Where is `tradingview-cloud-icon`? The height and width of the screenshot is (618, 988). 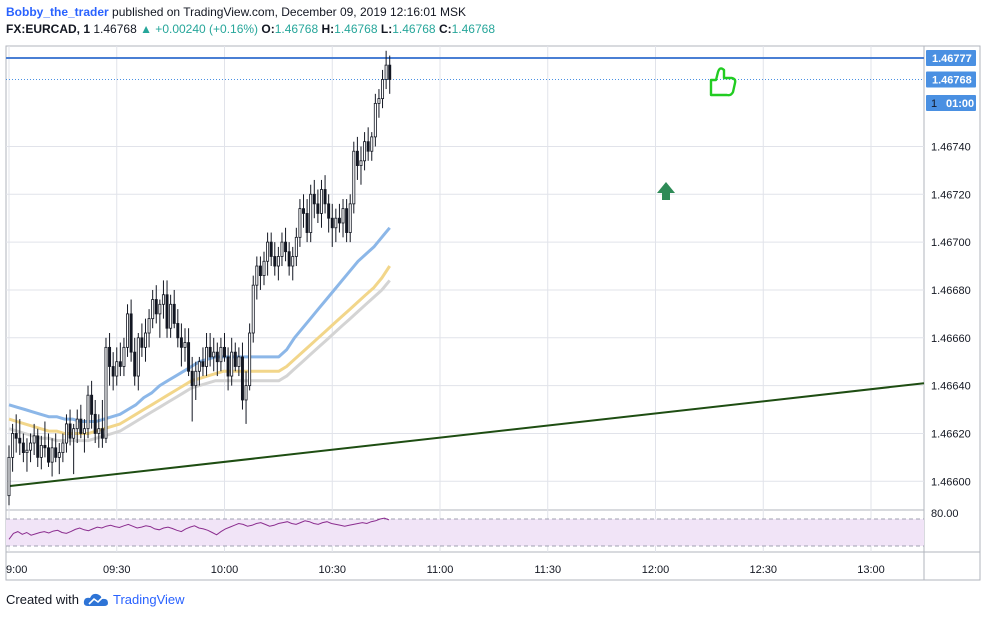 tradingview-cloud-icon is located at coordinates (95, 599).